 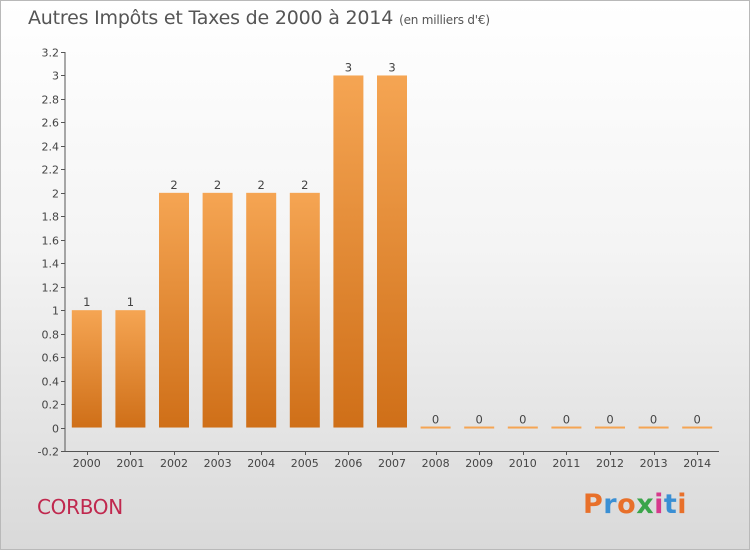 I want to click on data-label-2014: 0, so click(x=697, y=420).